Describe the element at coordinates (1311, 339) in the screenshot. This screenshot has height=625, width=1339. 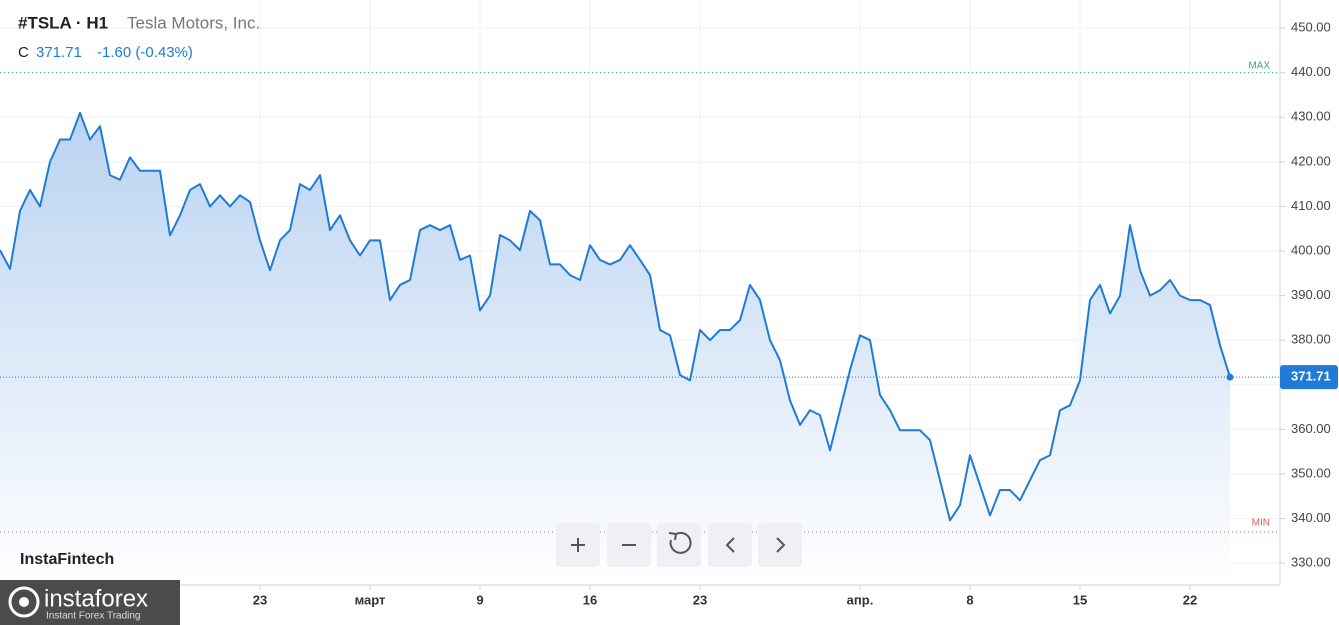
I see `y-tick-label: 380.00` at that location.